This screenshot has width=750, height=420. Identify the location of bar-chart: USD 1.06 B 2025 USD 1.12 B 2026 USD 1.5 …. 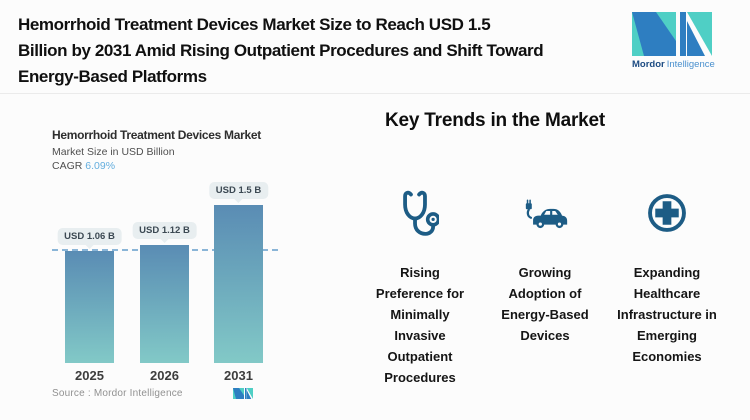
(165, 282).